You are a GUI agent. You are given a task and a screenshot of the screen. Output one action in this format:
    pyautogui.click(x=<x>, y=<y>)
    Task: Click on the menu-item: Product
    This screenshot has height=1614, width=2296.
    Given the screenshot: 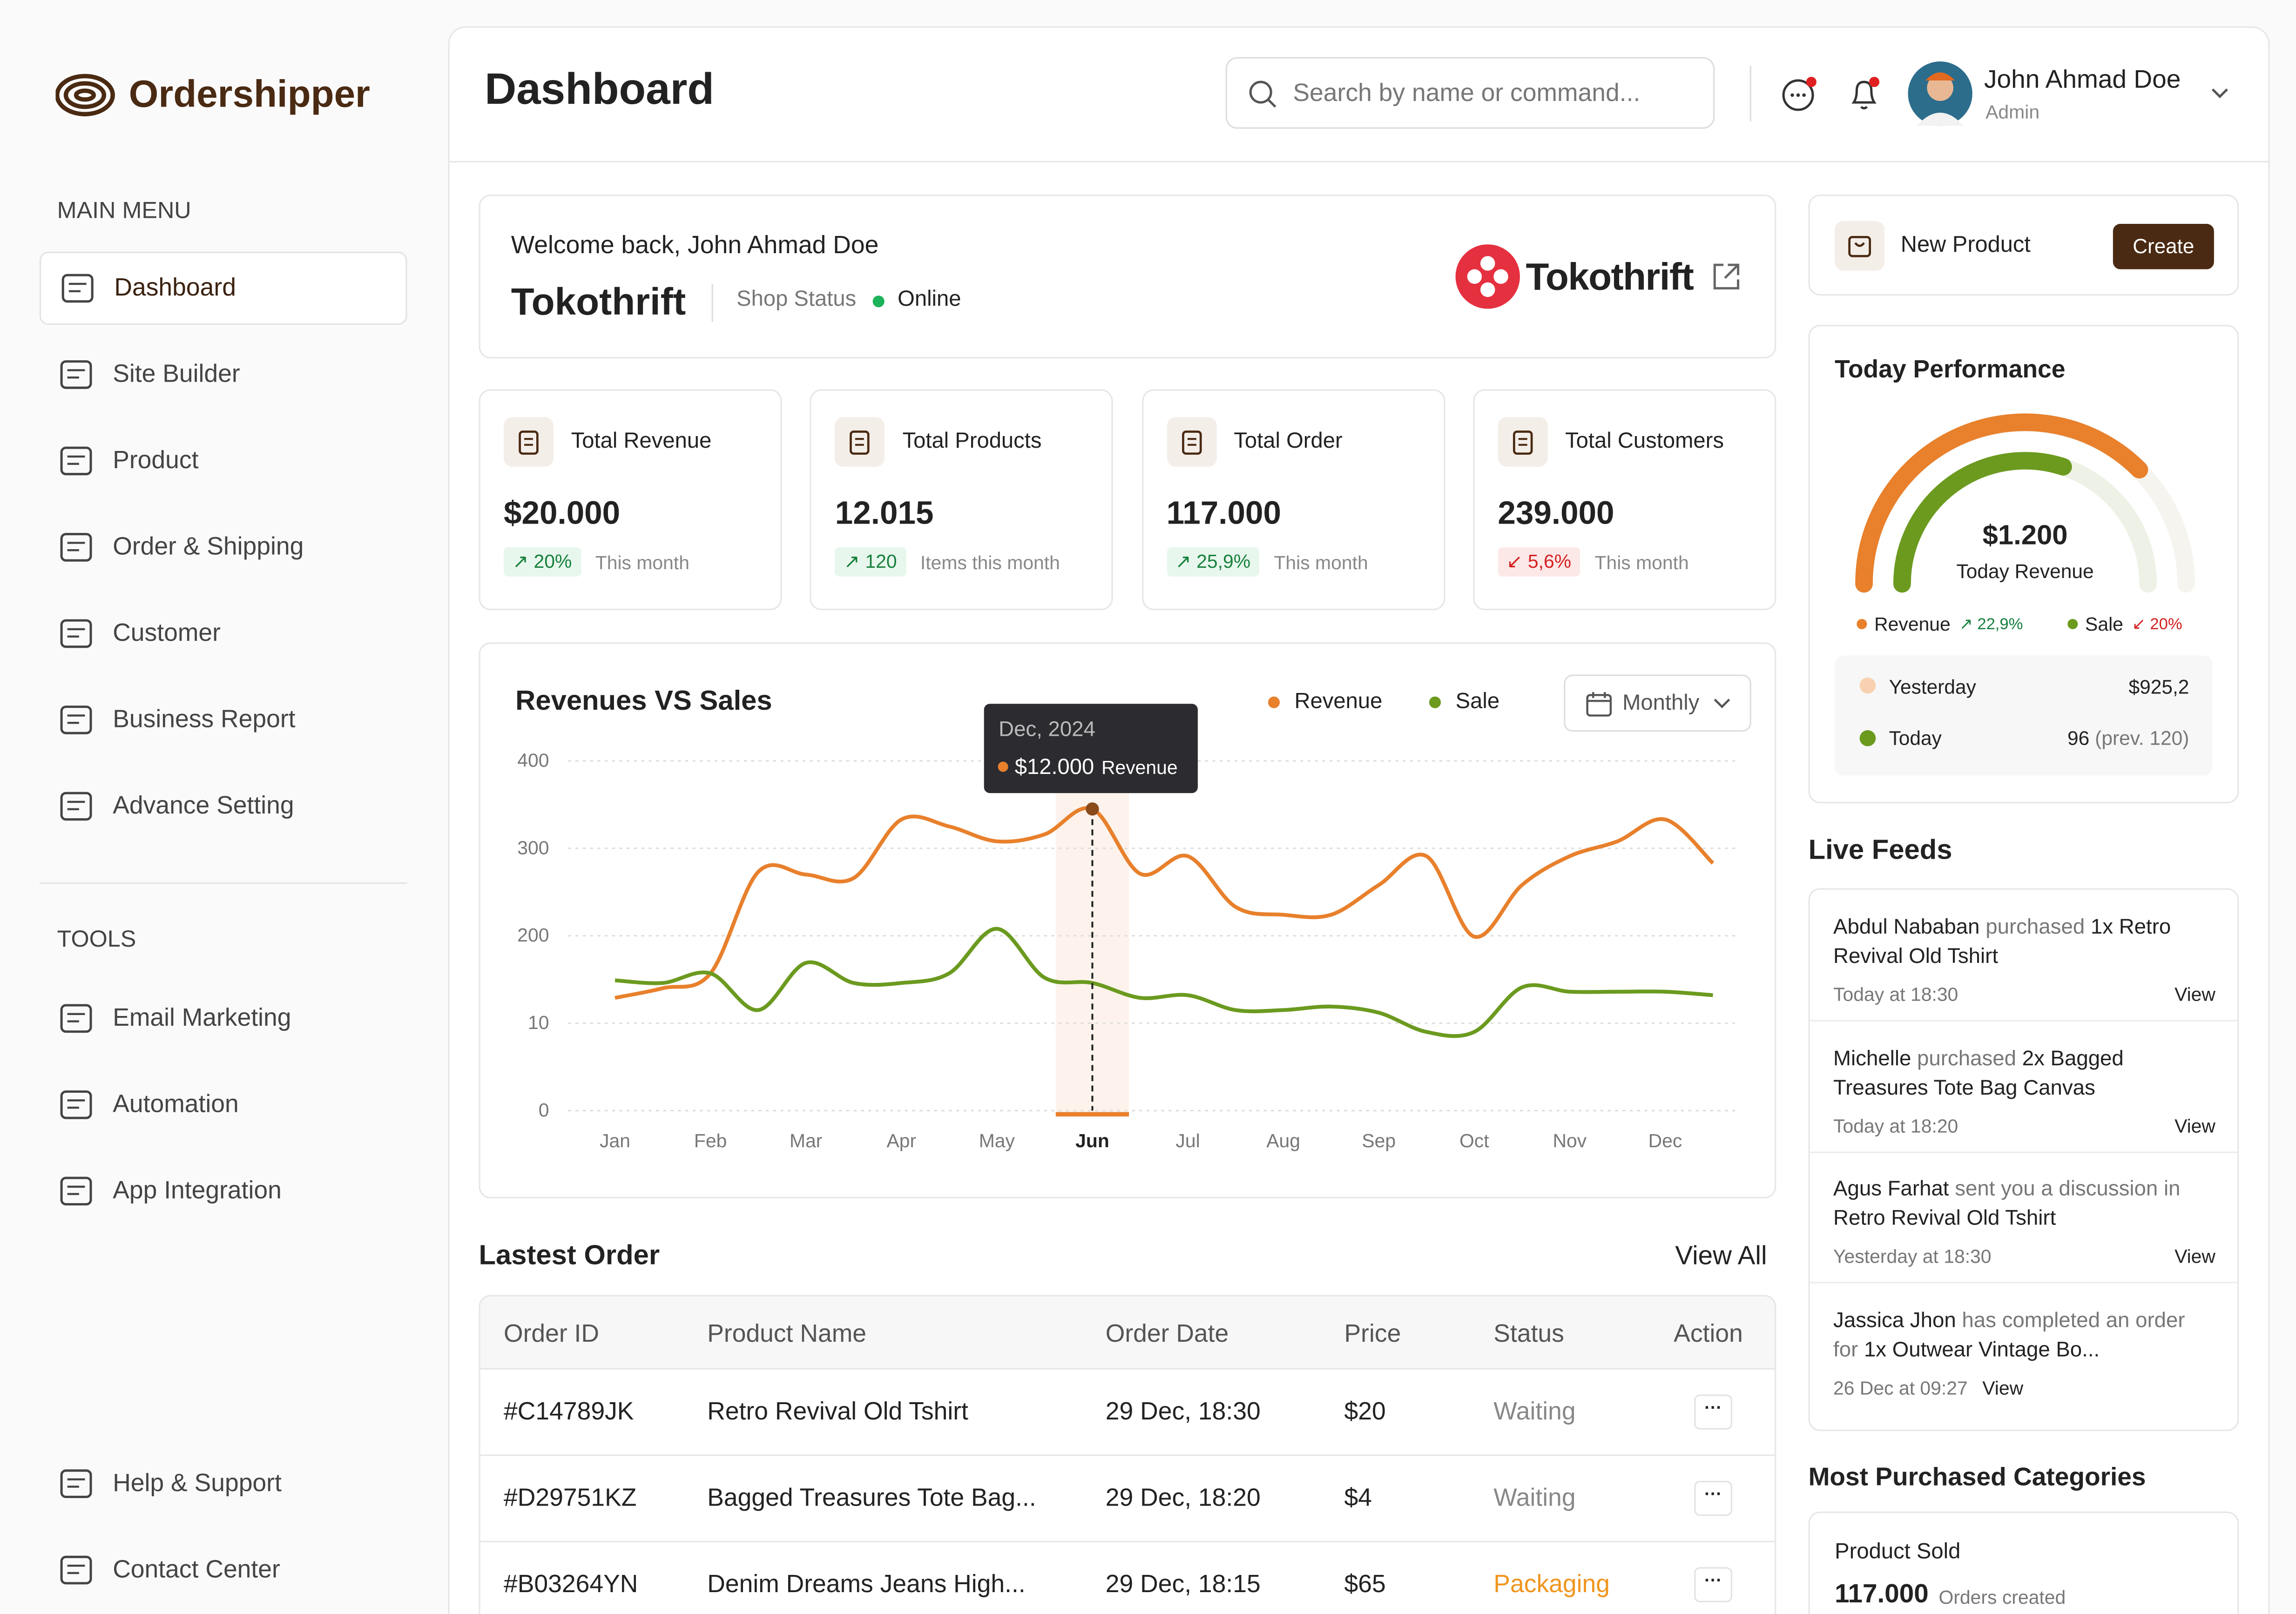 What is the action you would take?
    pyautogui.click(x=223, y=461)
    